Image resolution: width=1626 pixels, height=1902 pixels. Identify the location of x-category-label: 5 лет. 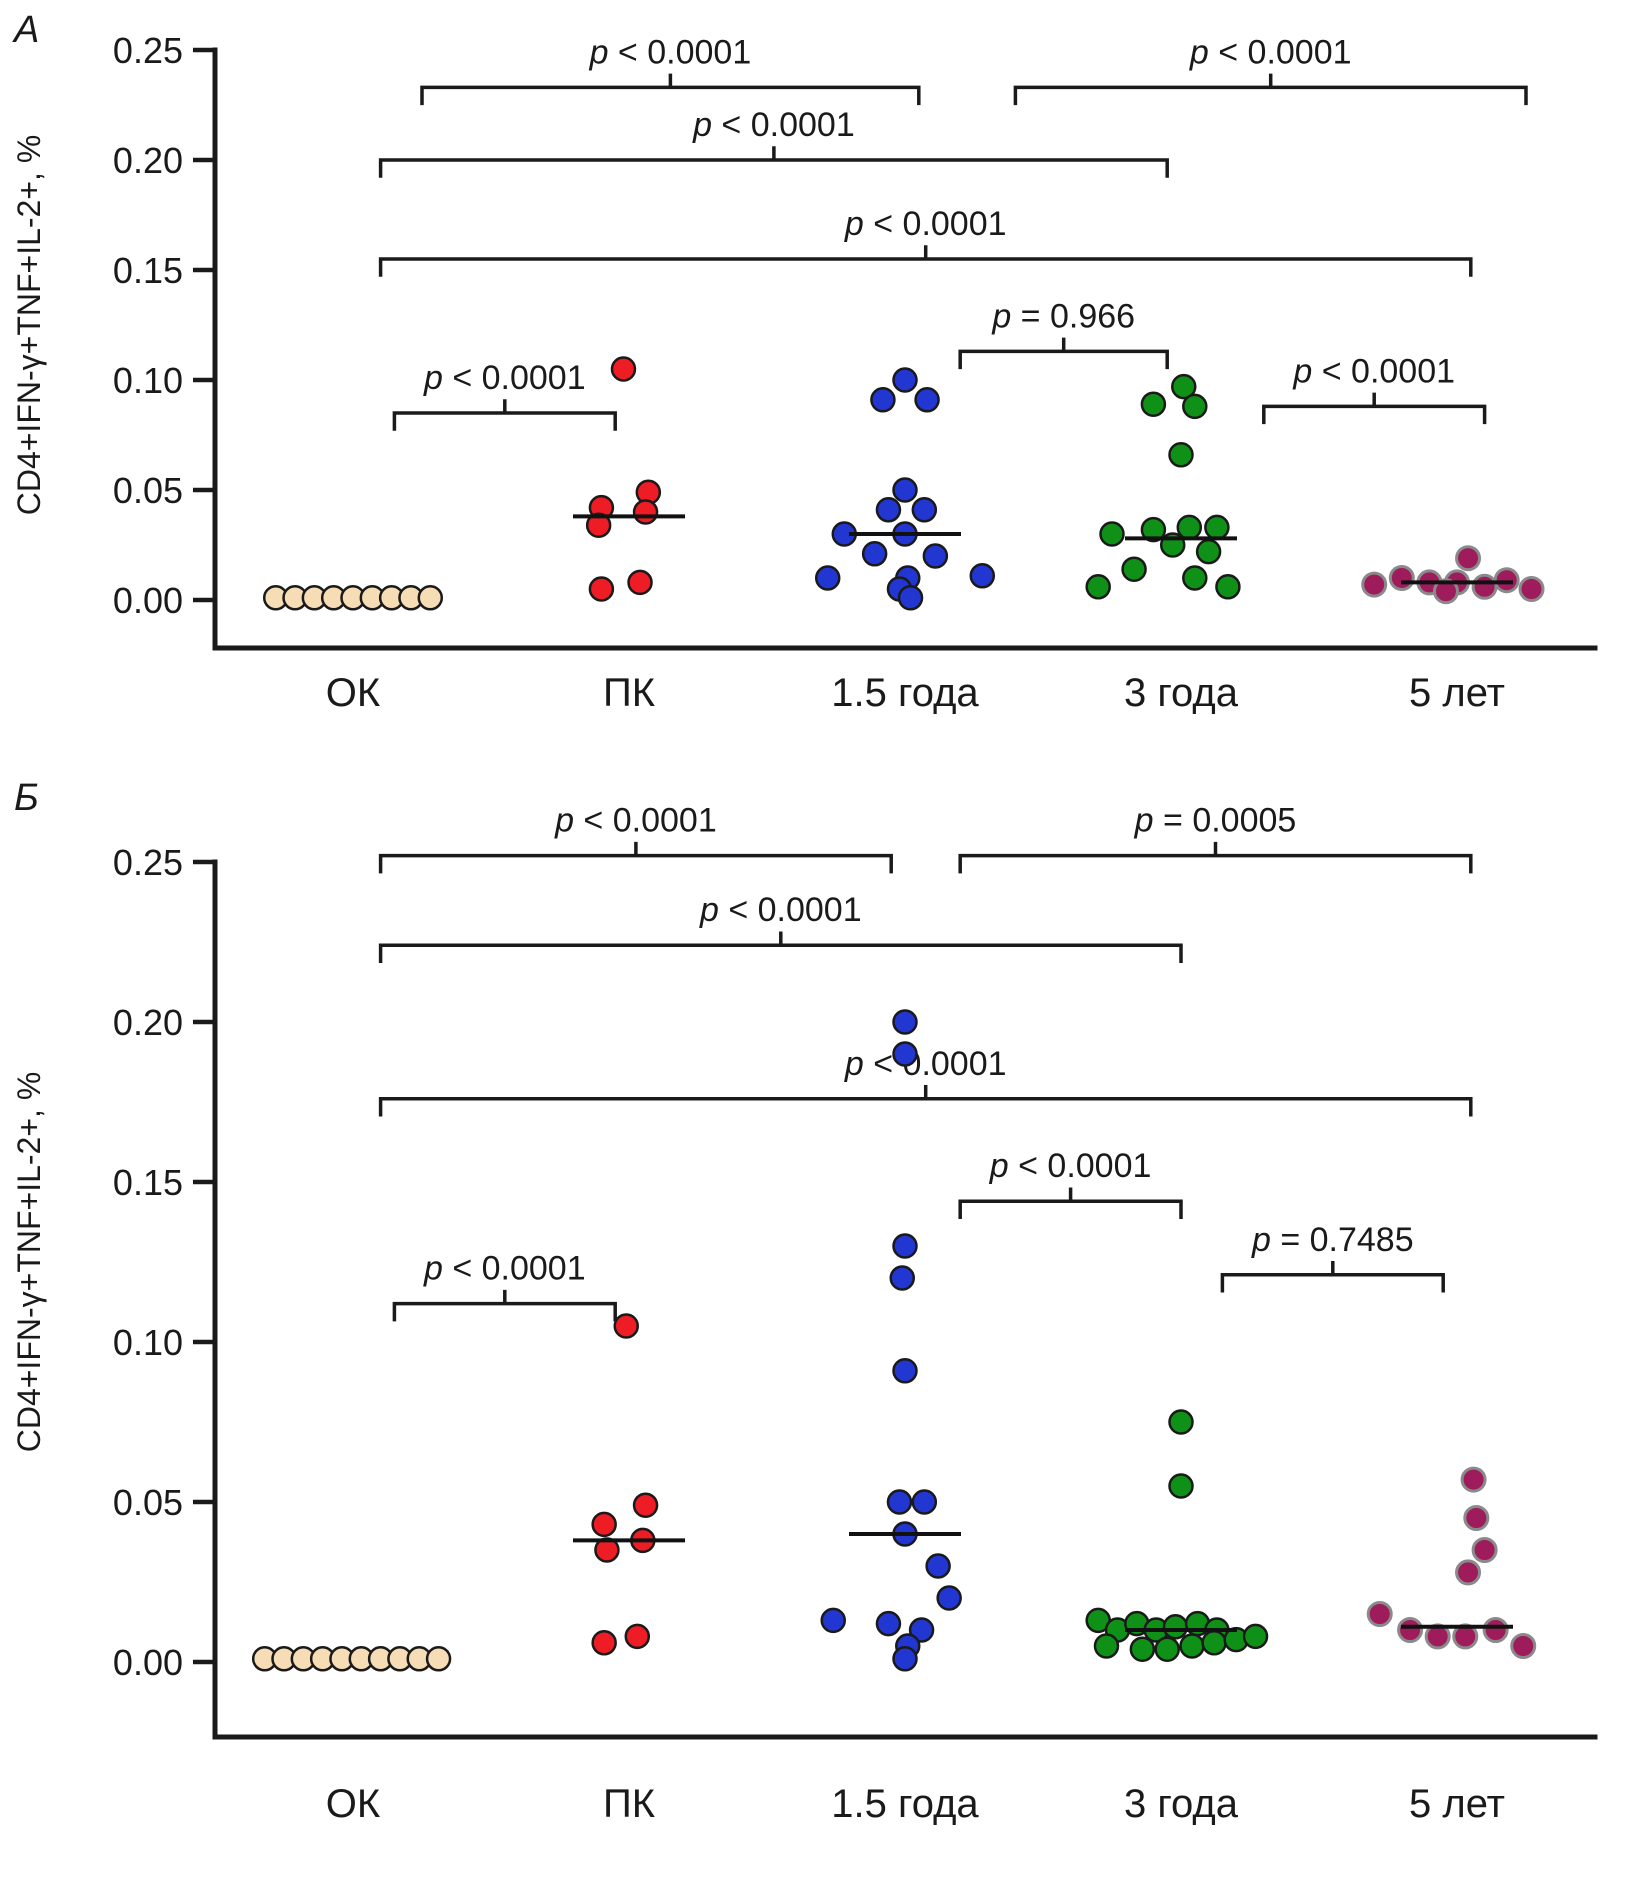
(1457, 1804).